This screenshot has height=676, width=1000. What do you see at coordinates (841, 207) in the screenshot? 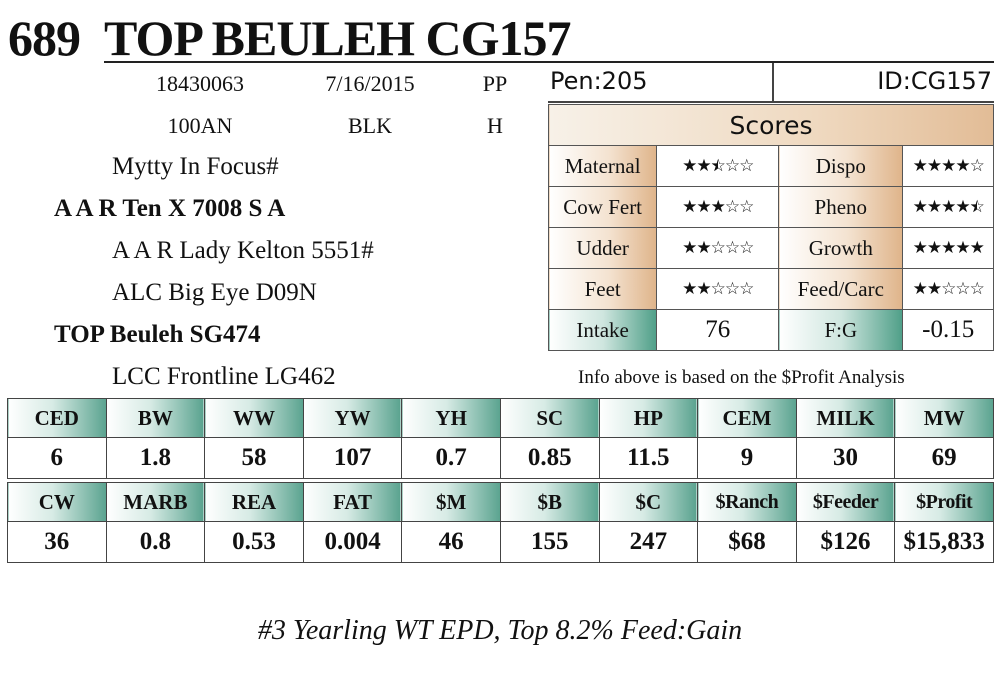
I see `score-label-pheno: Pheno` at bounding box center [841, 207].